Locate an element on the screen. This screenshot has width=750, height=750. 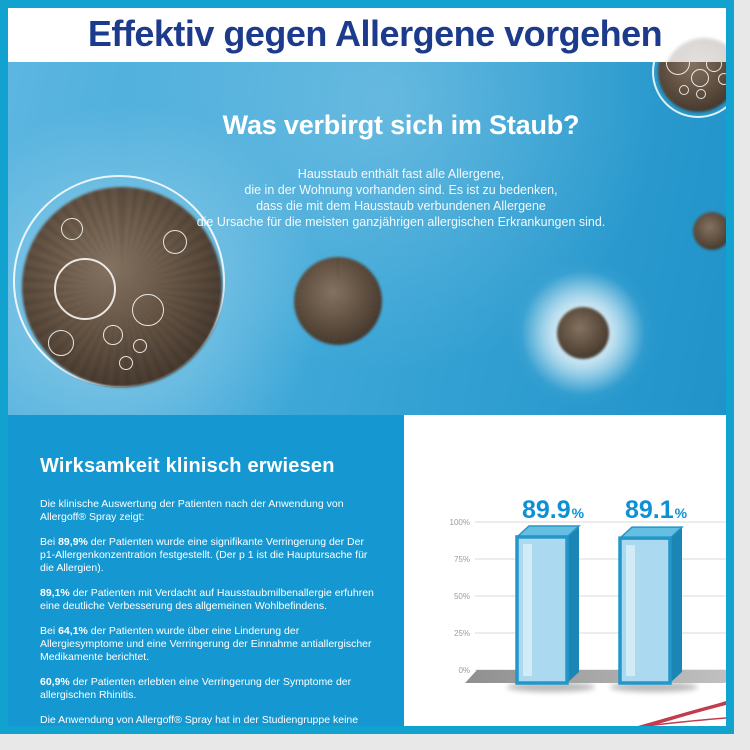
stat-value: 89,1% is located at coordinates (55, 593).